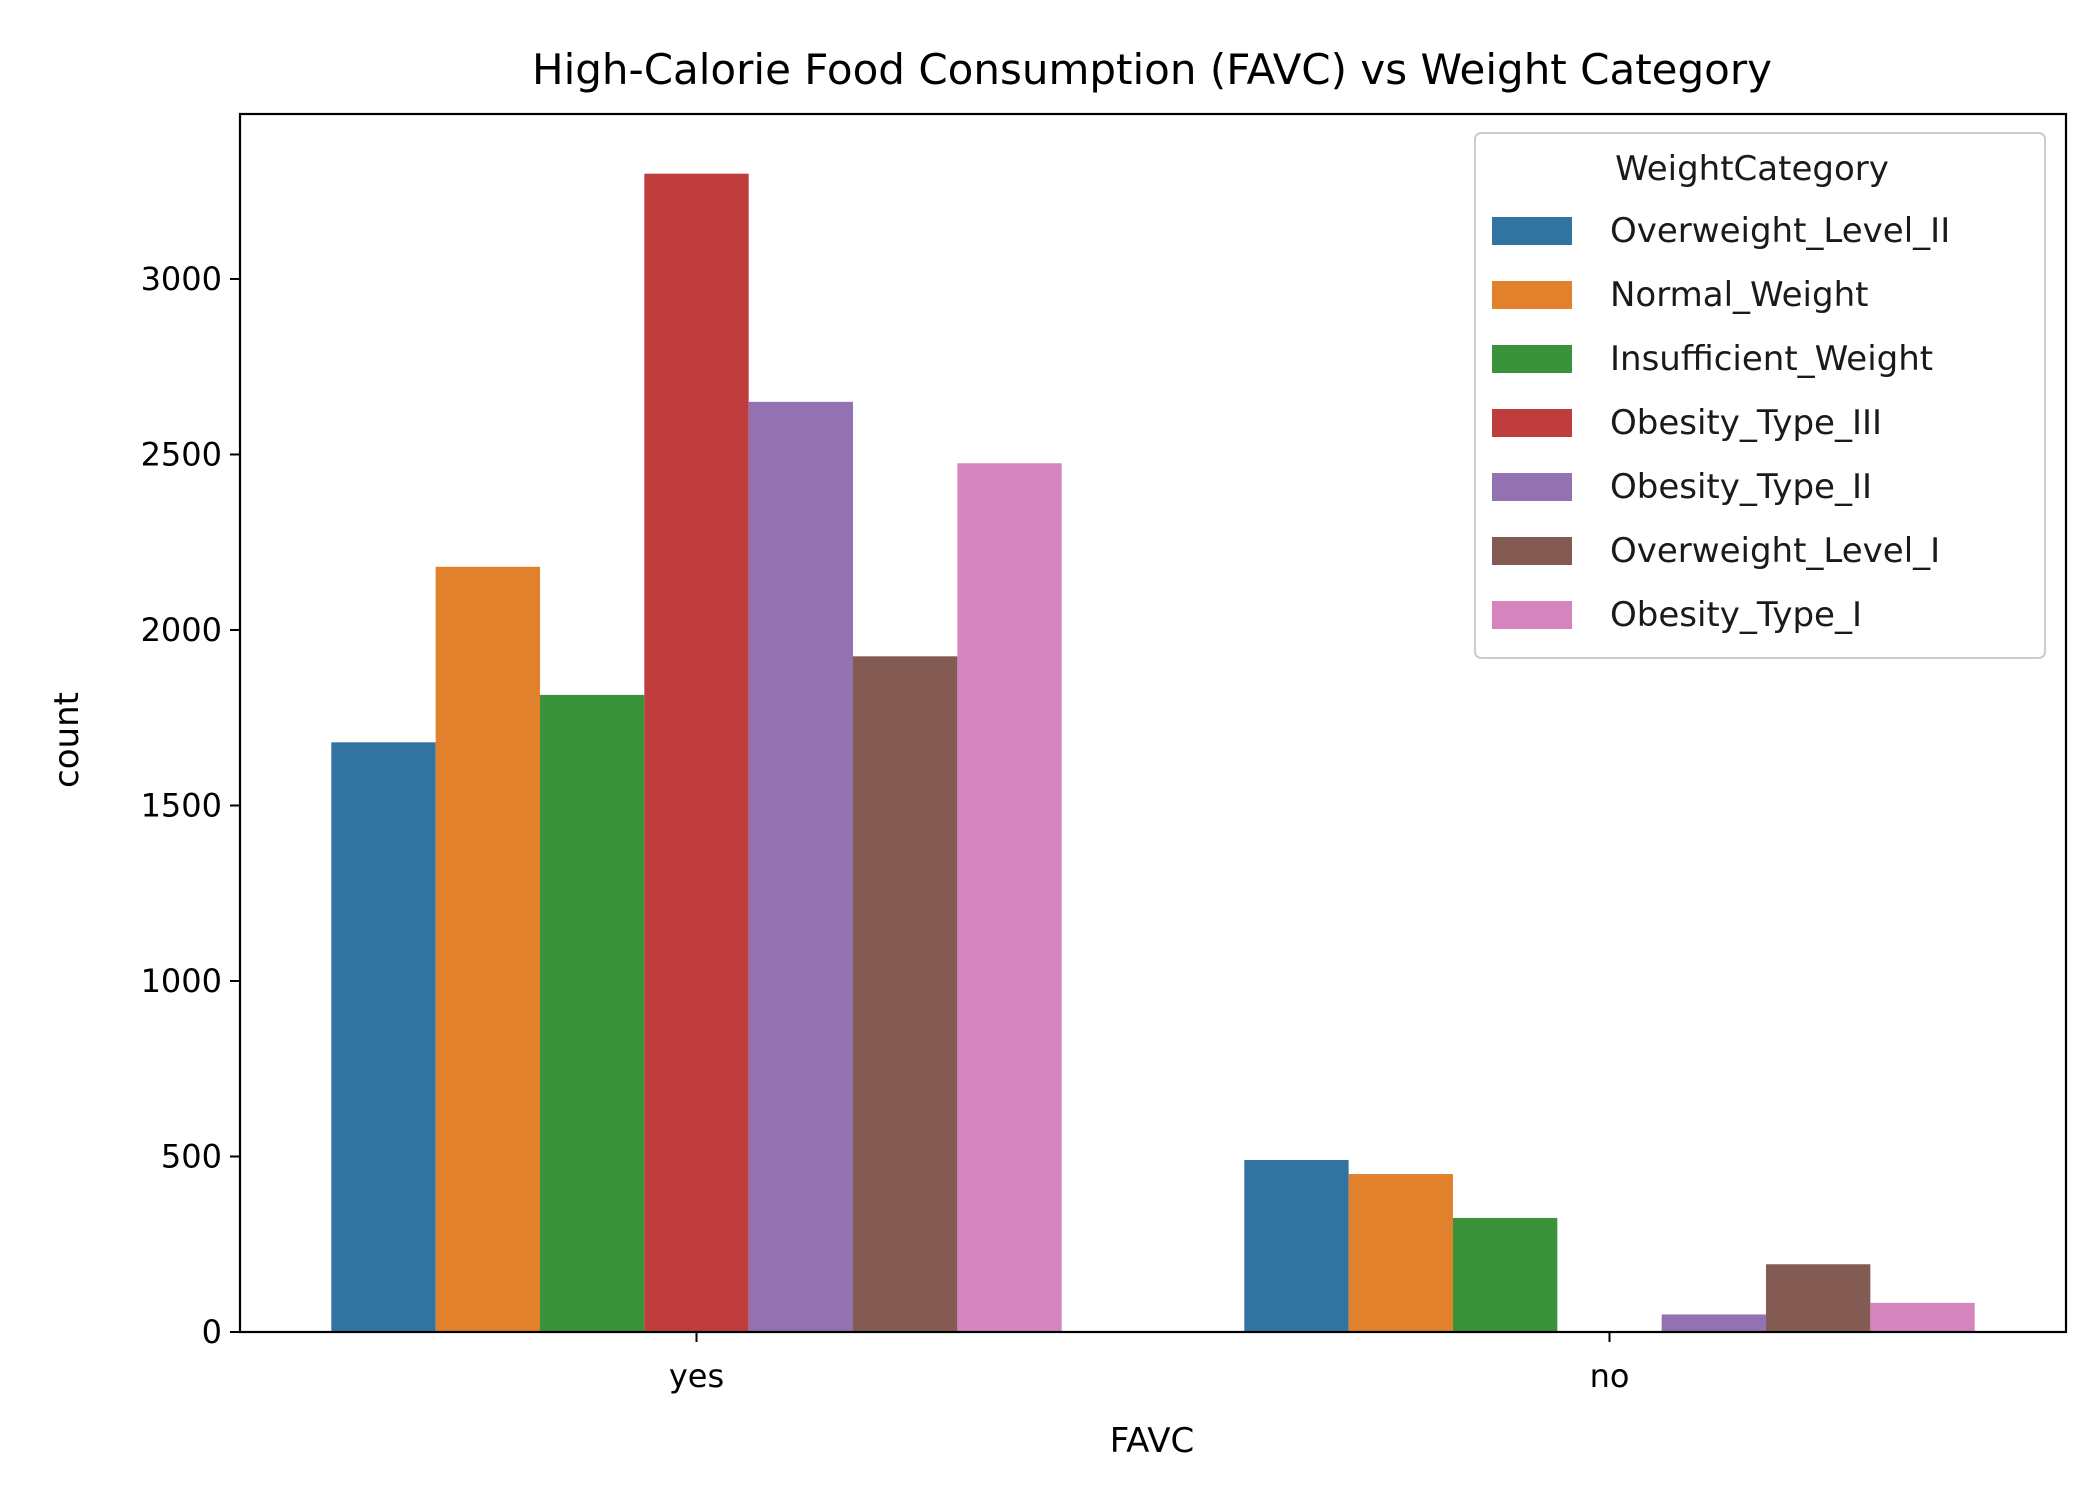 This screenshot has height=1500, width=2100. Describe the element at coordinates (1818, 1298) in the screenshot. I see `bar-overweight-level-i-no` at that location.